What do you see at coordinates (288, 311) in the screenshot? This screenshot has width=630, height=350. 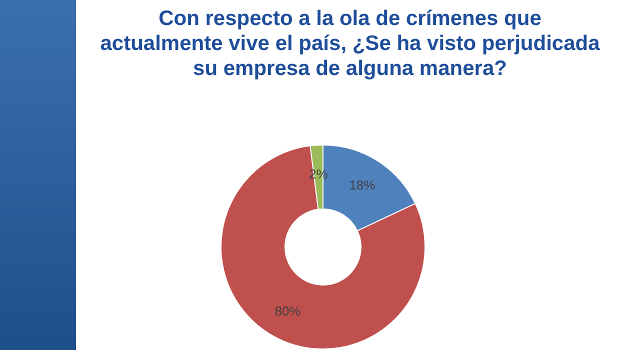 I see `data-label: 80%` at bounding box center [288, 311].